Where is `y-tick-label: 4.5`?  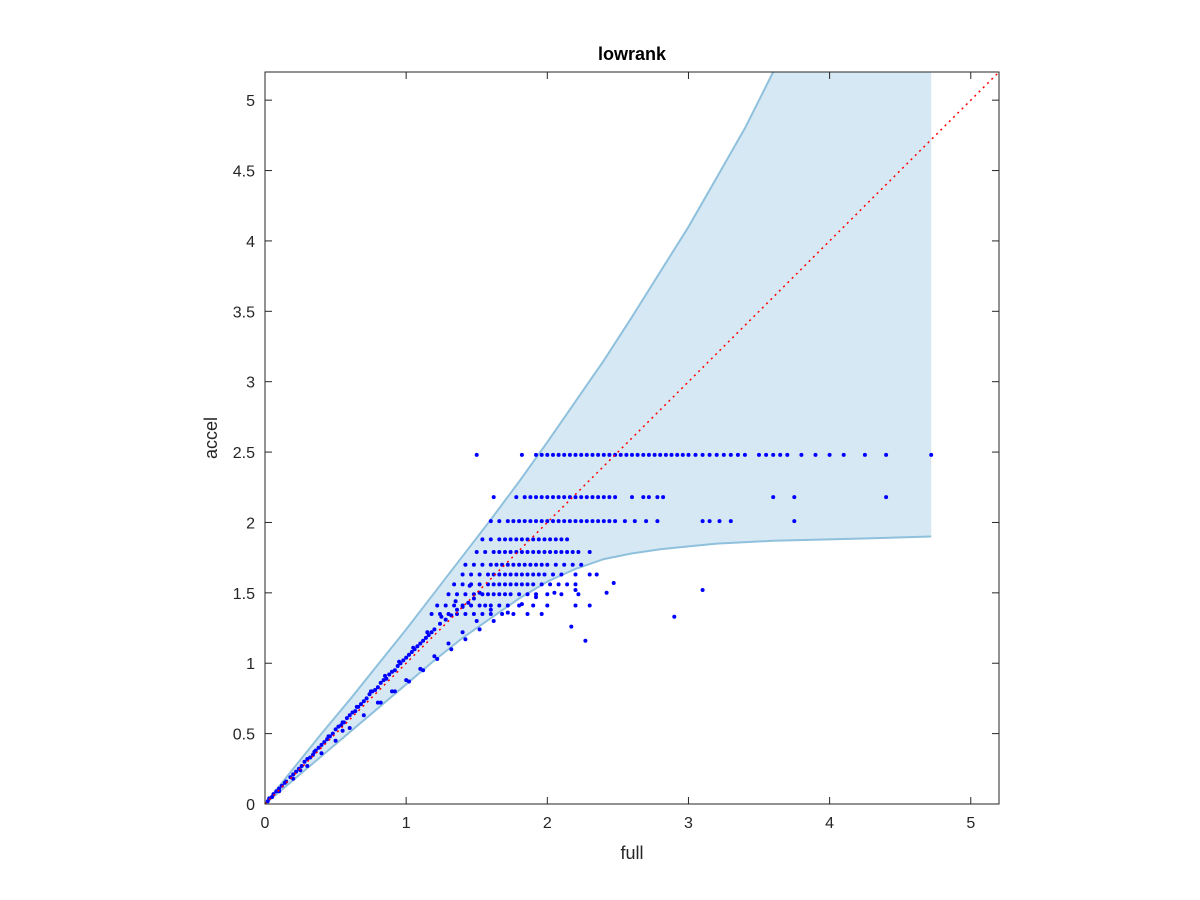
y-tick-label: 4.5 is located at coordinates (244, 172).